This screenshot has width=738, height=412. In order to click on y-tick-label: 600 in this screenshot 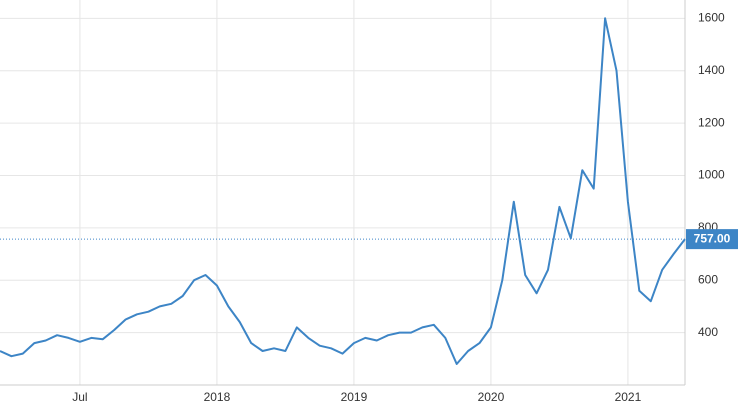, I will do `click(708, 279)`.